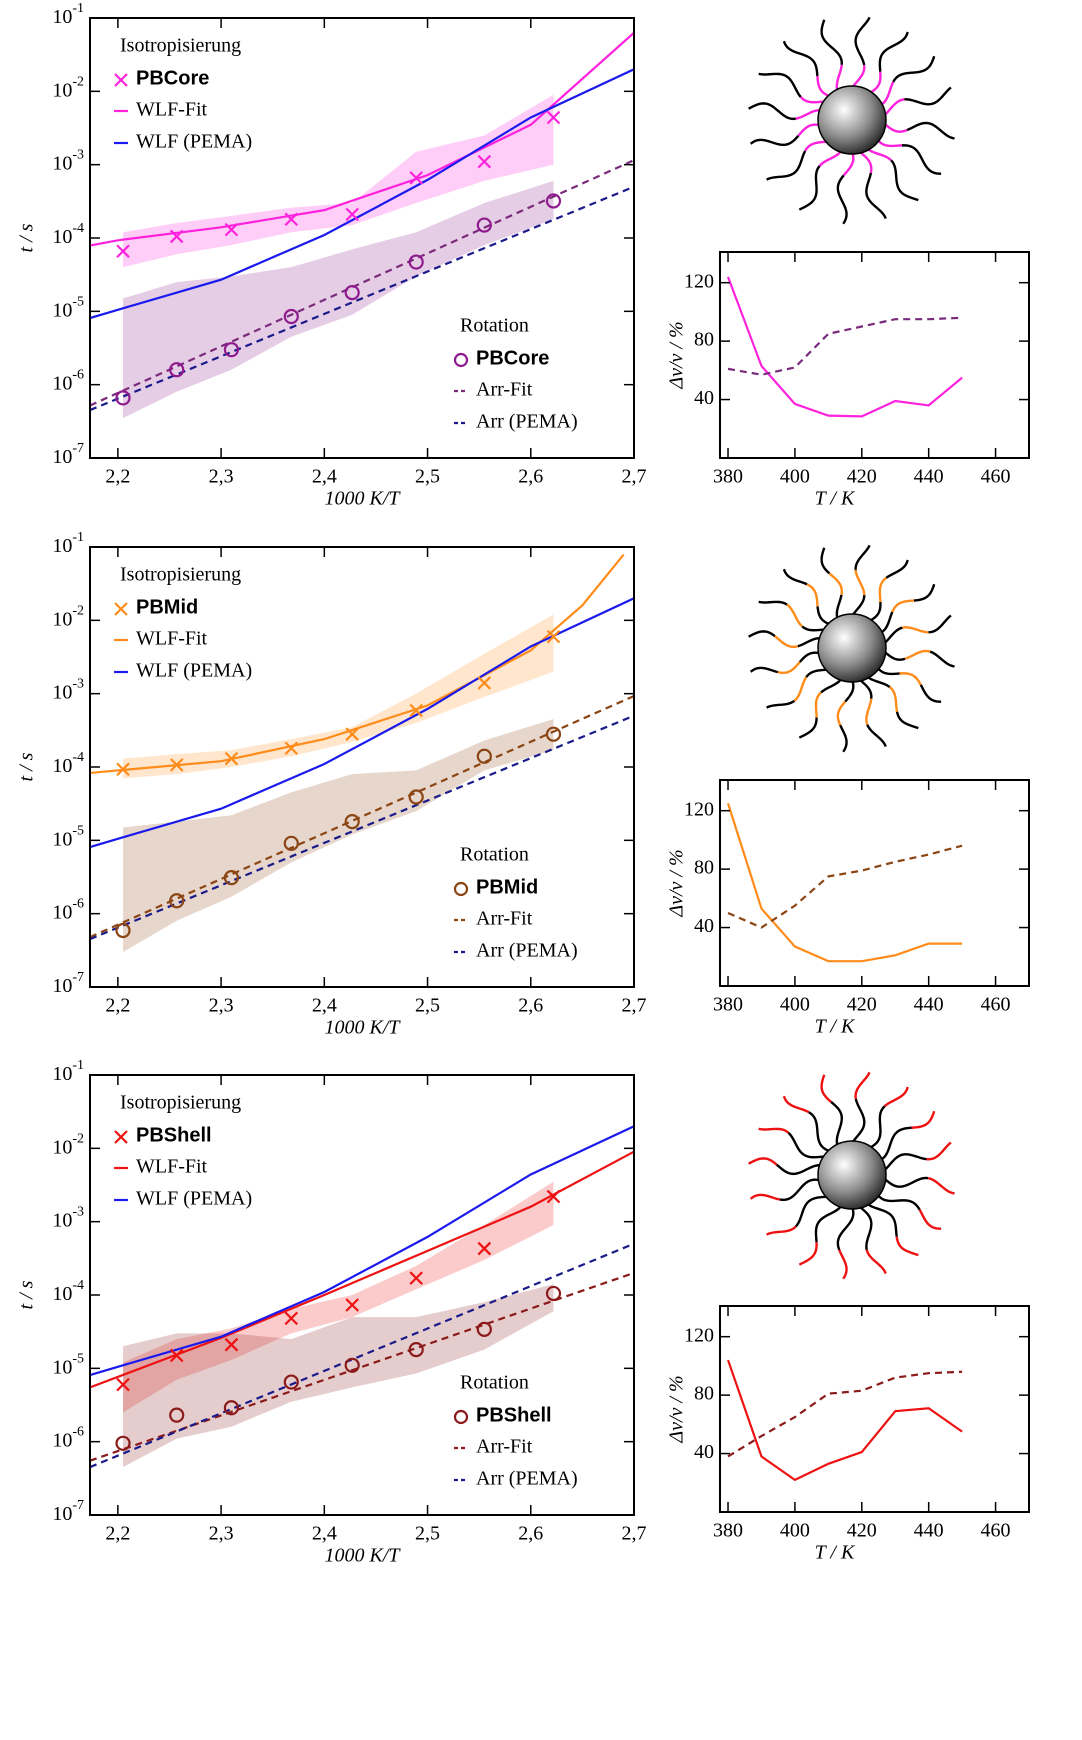 The width and height of the screenshot is (1082, 1740). I want to click on legend-label: PBCore, so click(172, 78).